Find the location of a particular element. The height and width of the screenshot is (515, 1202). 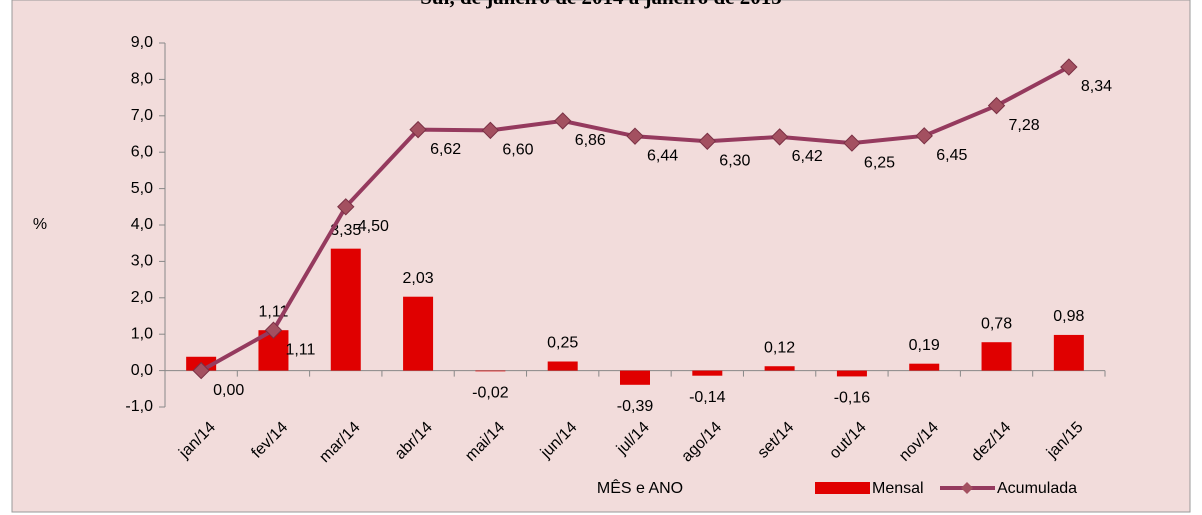

legend-label: Mensal is located at coordinates (898, 488).